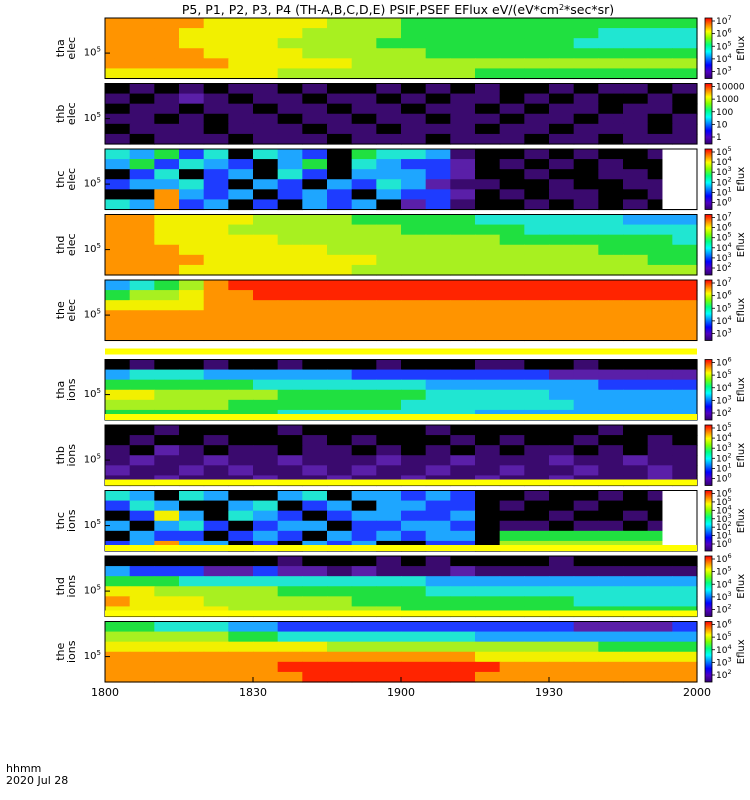  What do you see at coordinates (729, 524) in the screenshot?
I see `colorbar-tick-exponent: 2` at bounding box center [729, 524].